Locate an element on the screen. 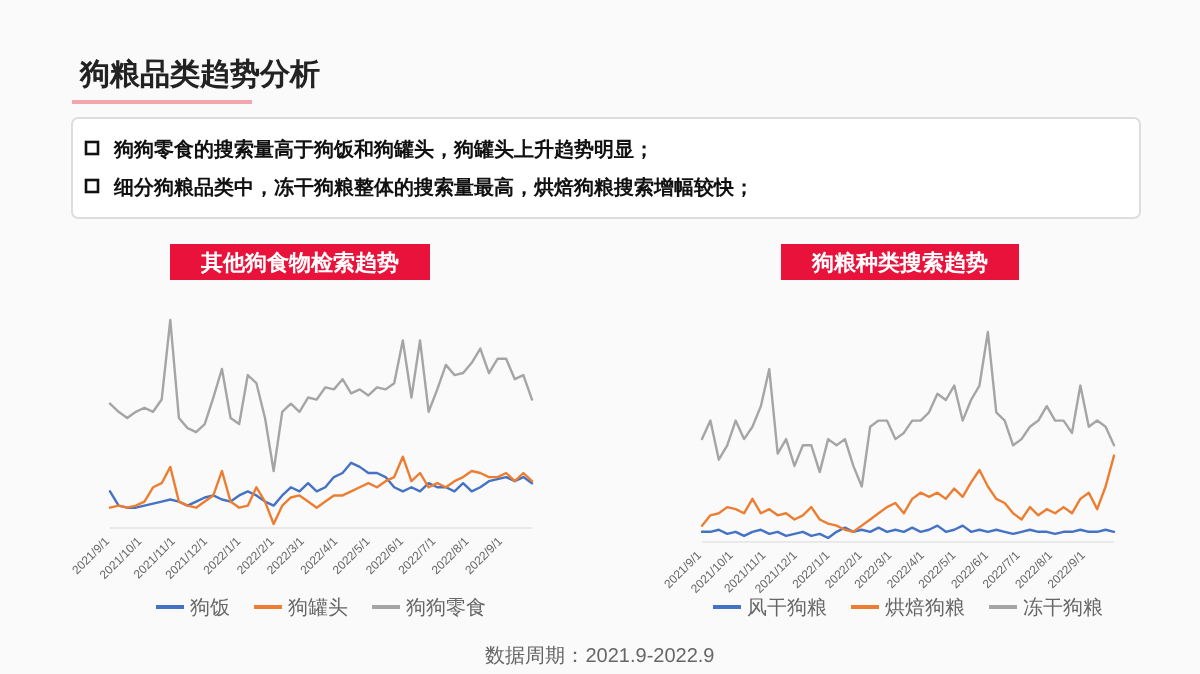 The width and height of the screenshot is (1200, 674). legend-label: 冻干狗粮 is located at coordinates (1063, 608).